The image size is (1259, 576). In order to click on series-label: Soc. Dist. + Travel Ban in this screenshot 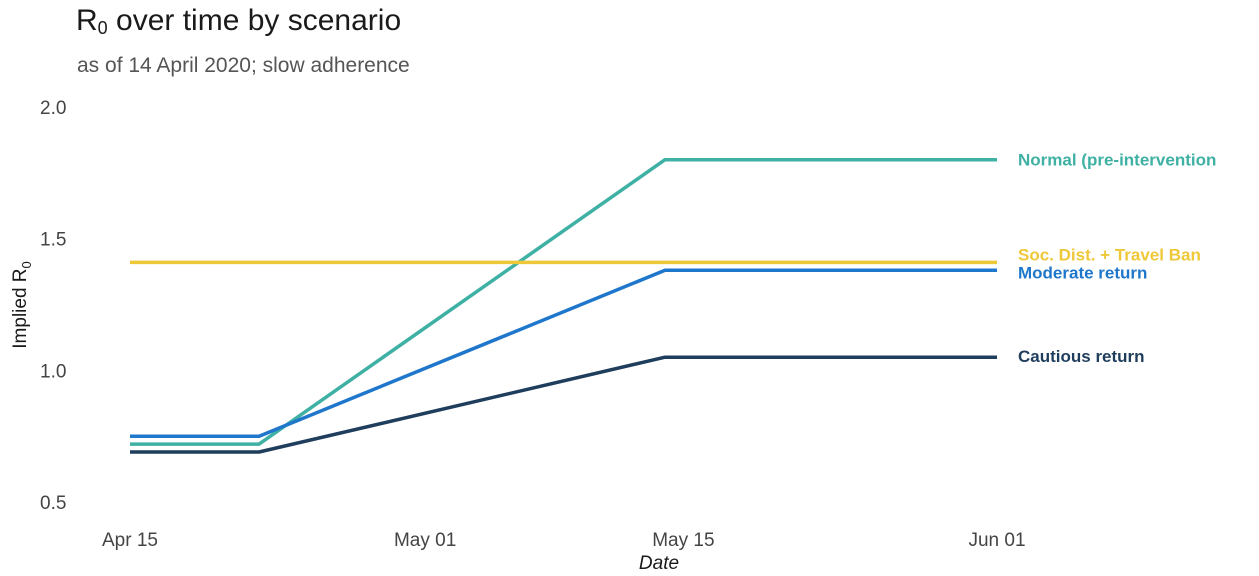, I will do `click(1109, 254)`.